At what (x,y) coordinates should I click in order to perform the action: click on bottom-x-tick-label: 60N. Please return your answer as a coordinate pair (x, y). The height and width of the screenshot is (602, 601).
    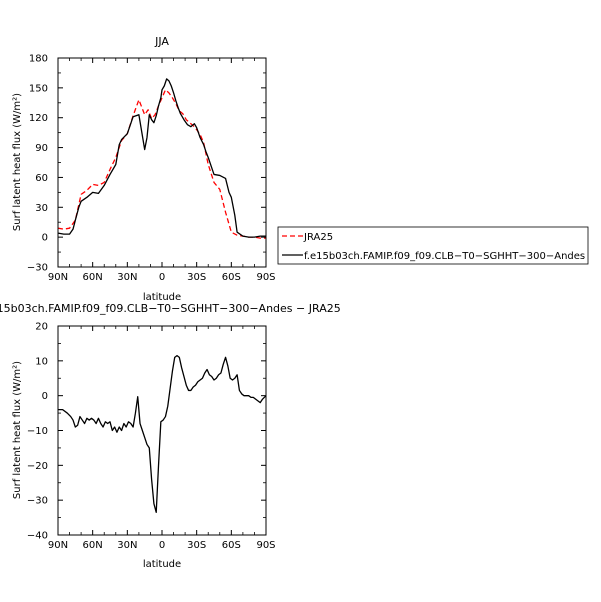
    Looking at the image, I should click on (93, 545).